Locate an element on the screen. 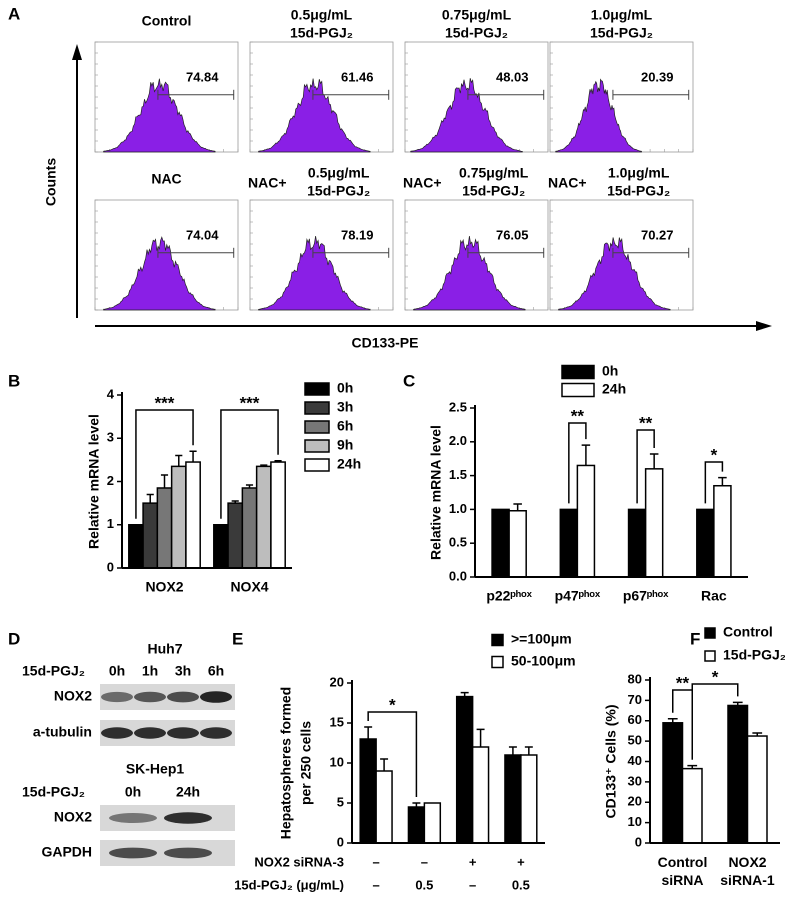 This screenshot has height=901, width=785. legend-label: 50-100μm is located at coordinates (543, 661).